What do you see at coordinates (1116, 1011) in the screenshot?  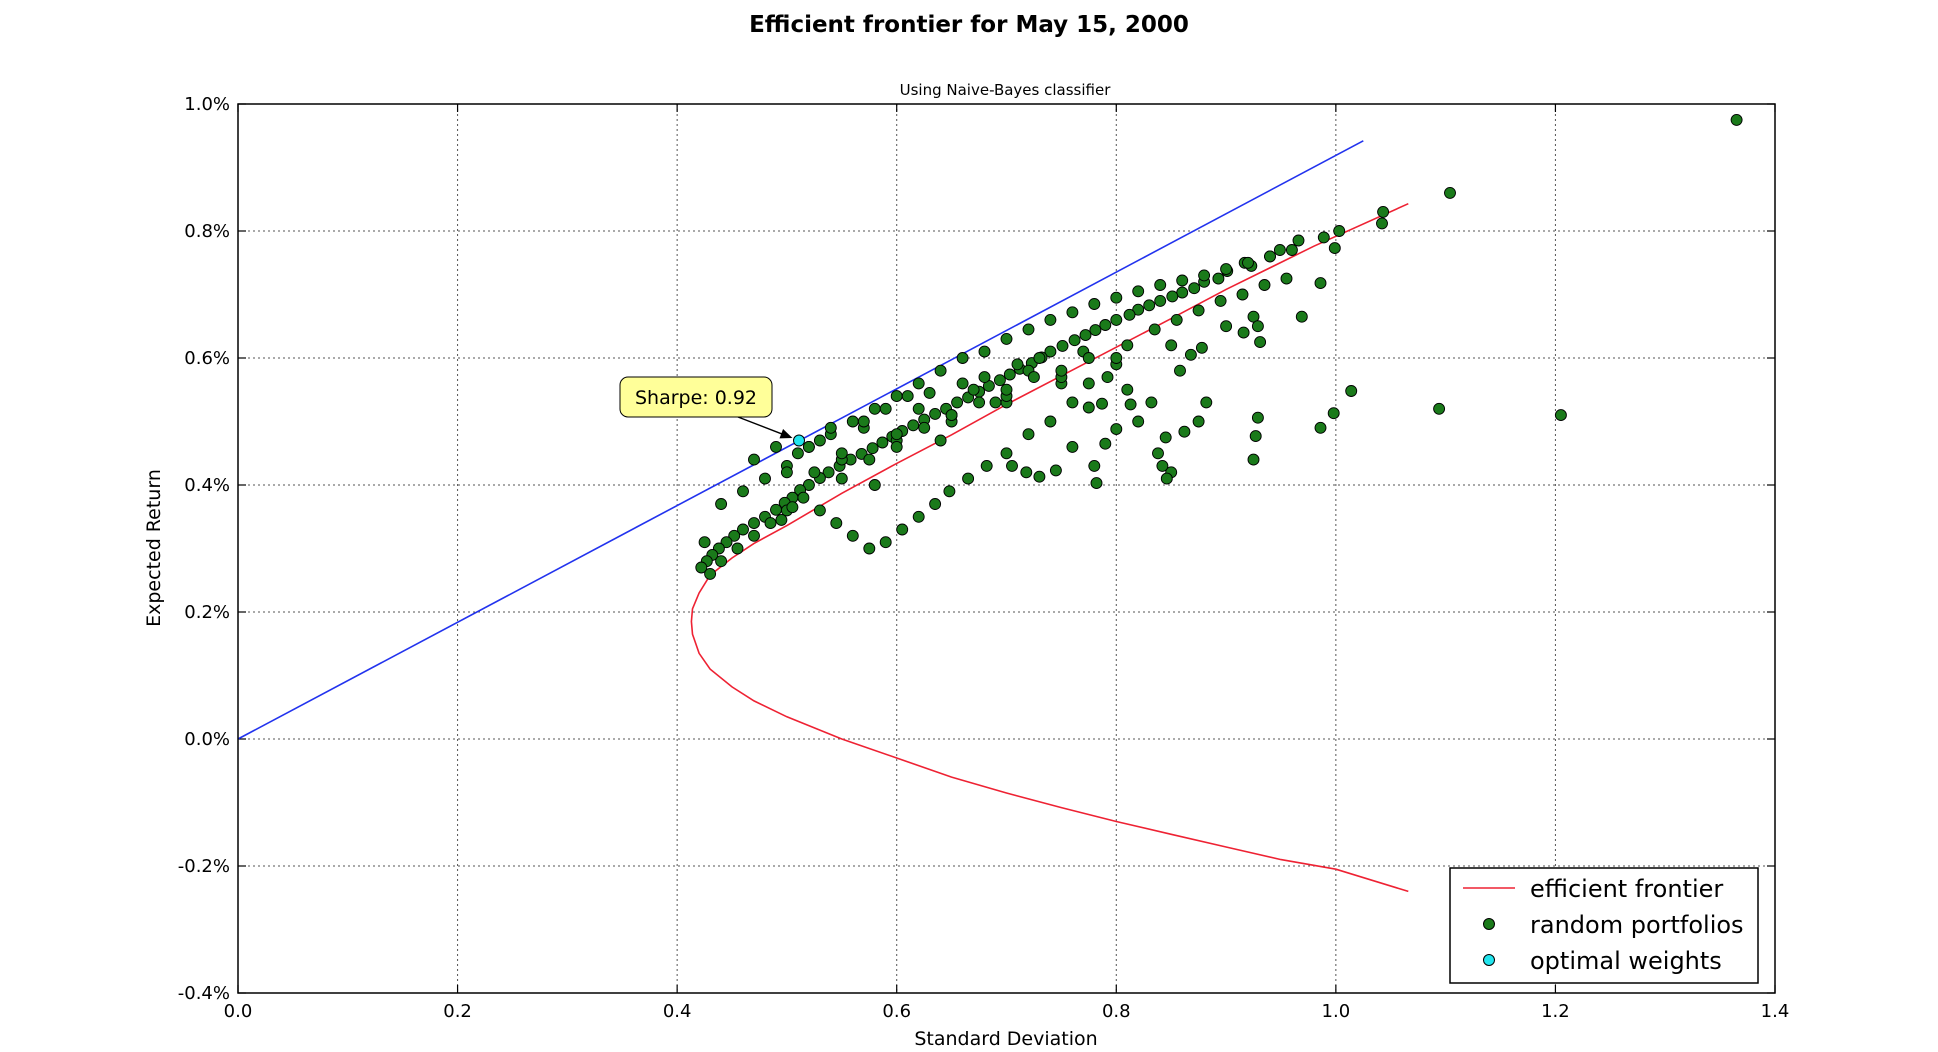 I see `x-tick-label: 0.8` at bounding box center [1116, 1011].